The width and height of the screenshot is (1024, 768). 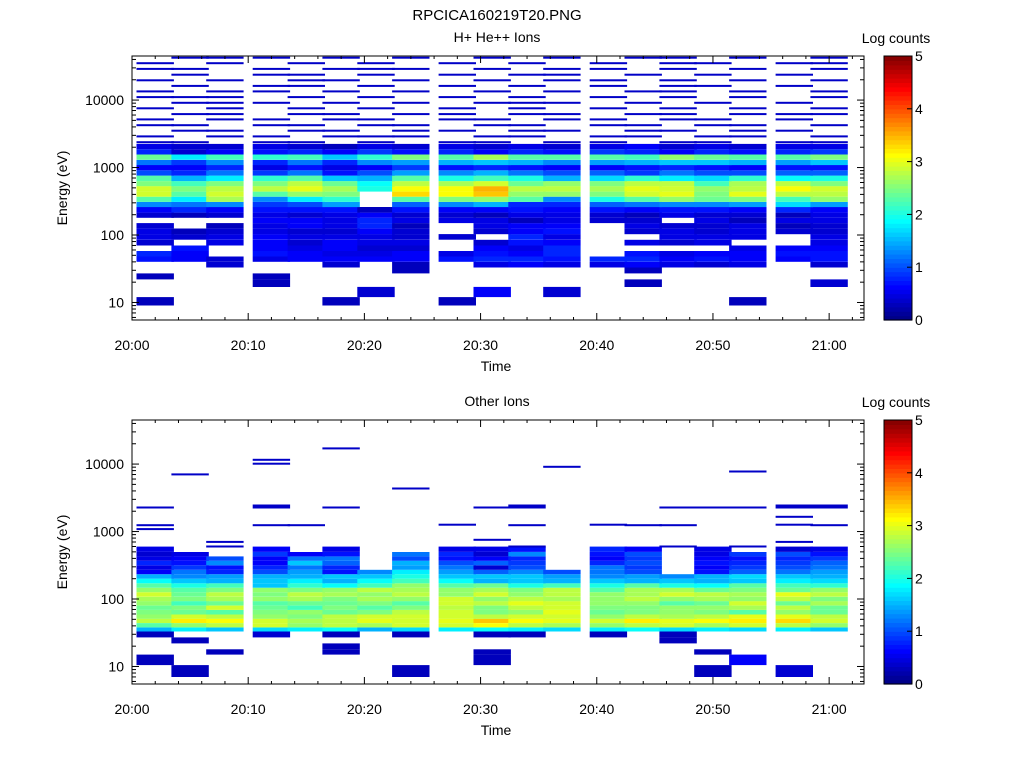 What do you see at coordinates (919, 420) in the screenshot?
I see `colorbar-tick-label: 5` at bounding box center [919, 420].